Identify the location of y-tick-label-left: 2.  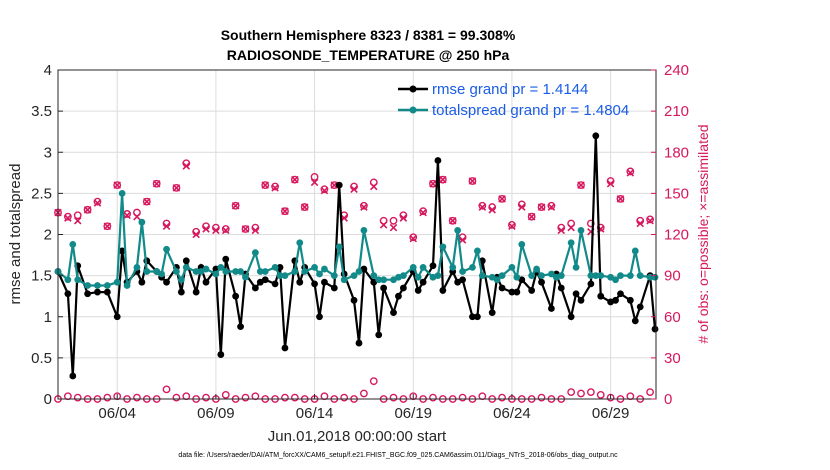
(48, 235).